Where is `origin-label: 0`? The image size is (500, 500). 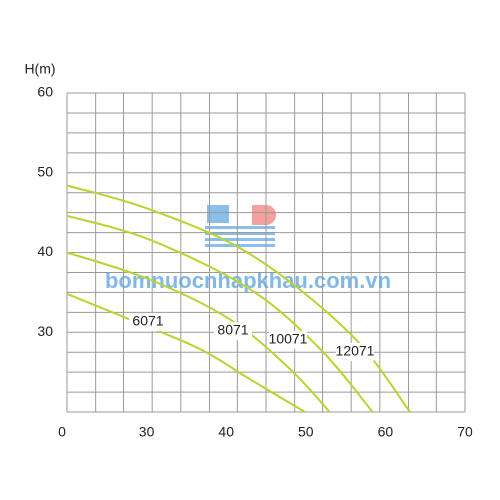 origin-label: 0 is located at coordinates (62, 432).